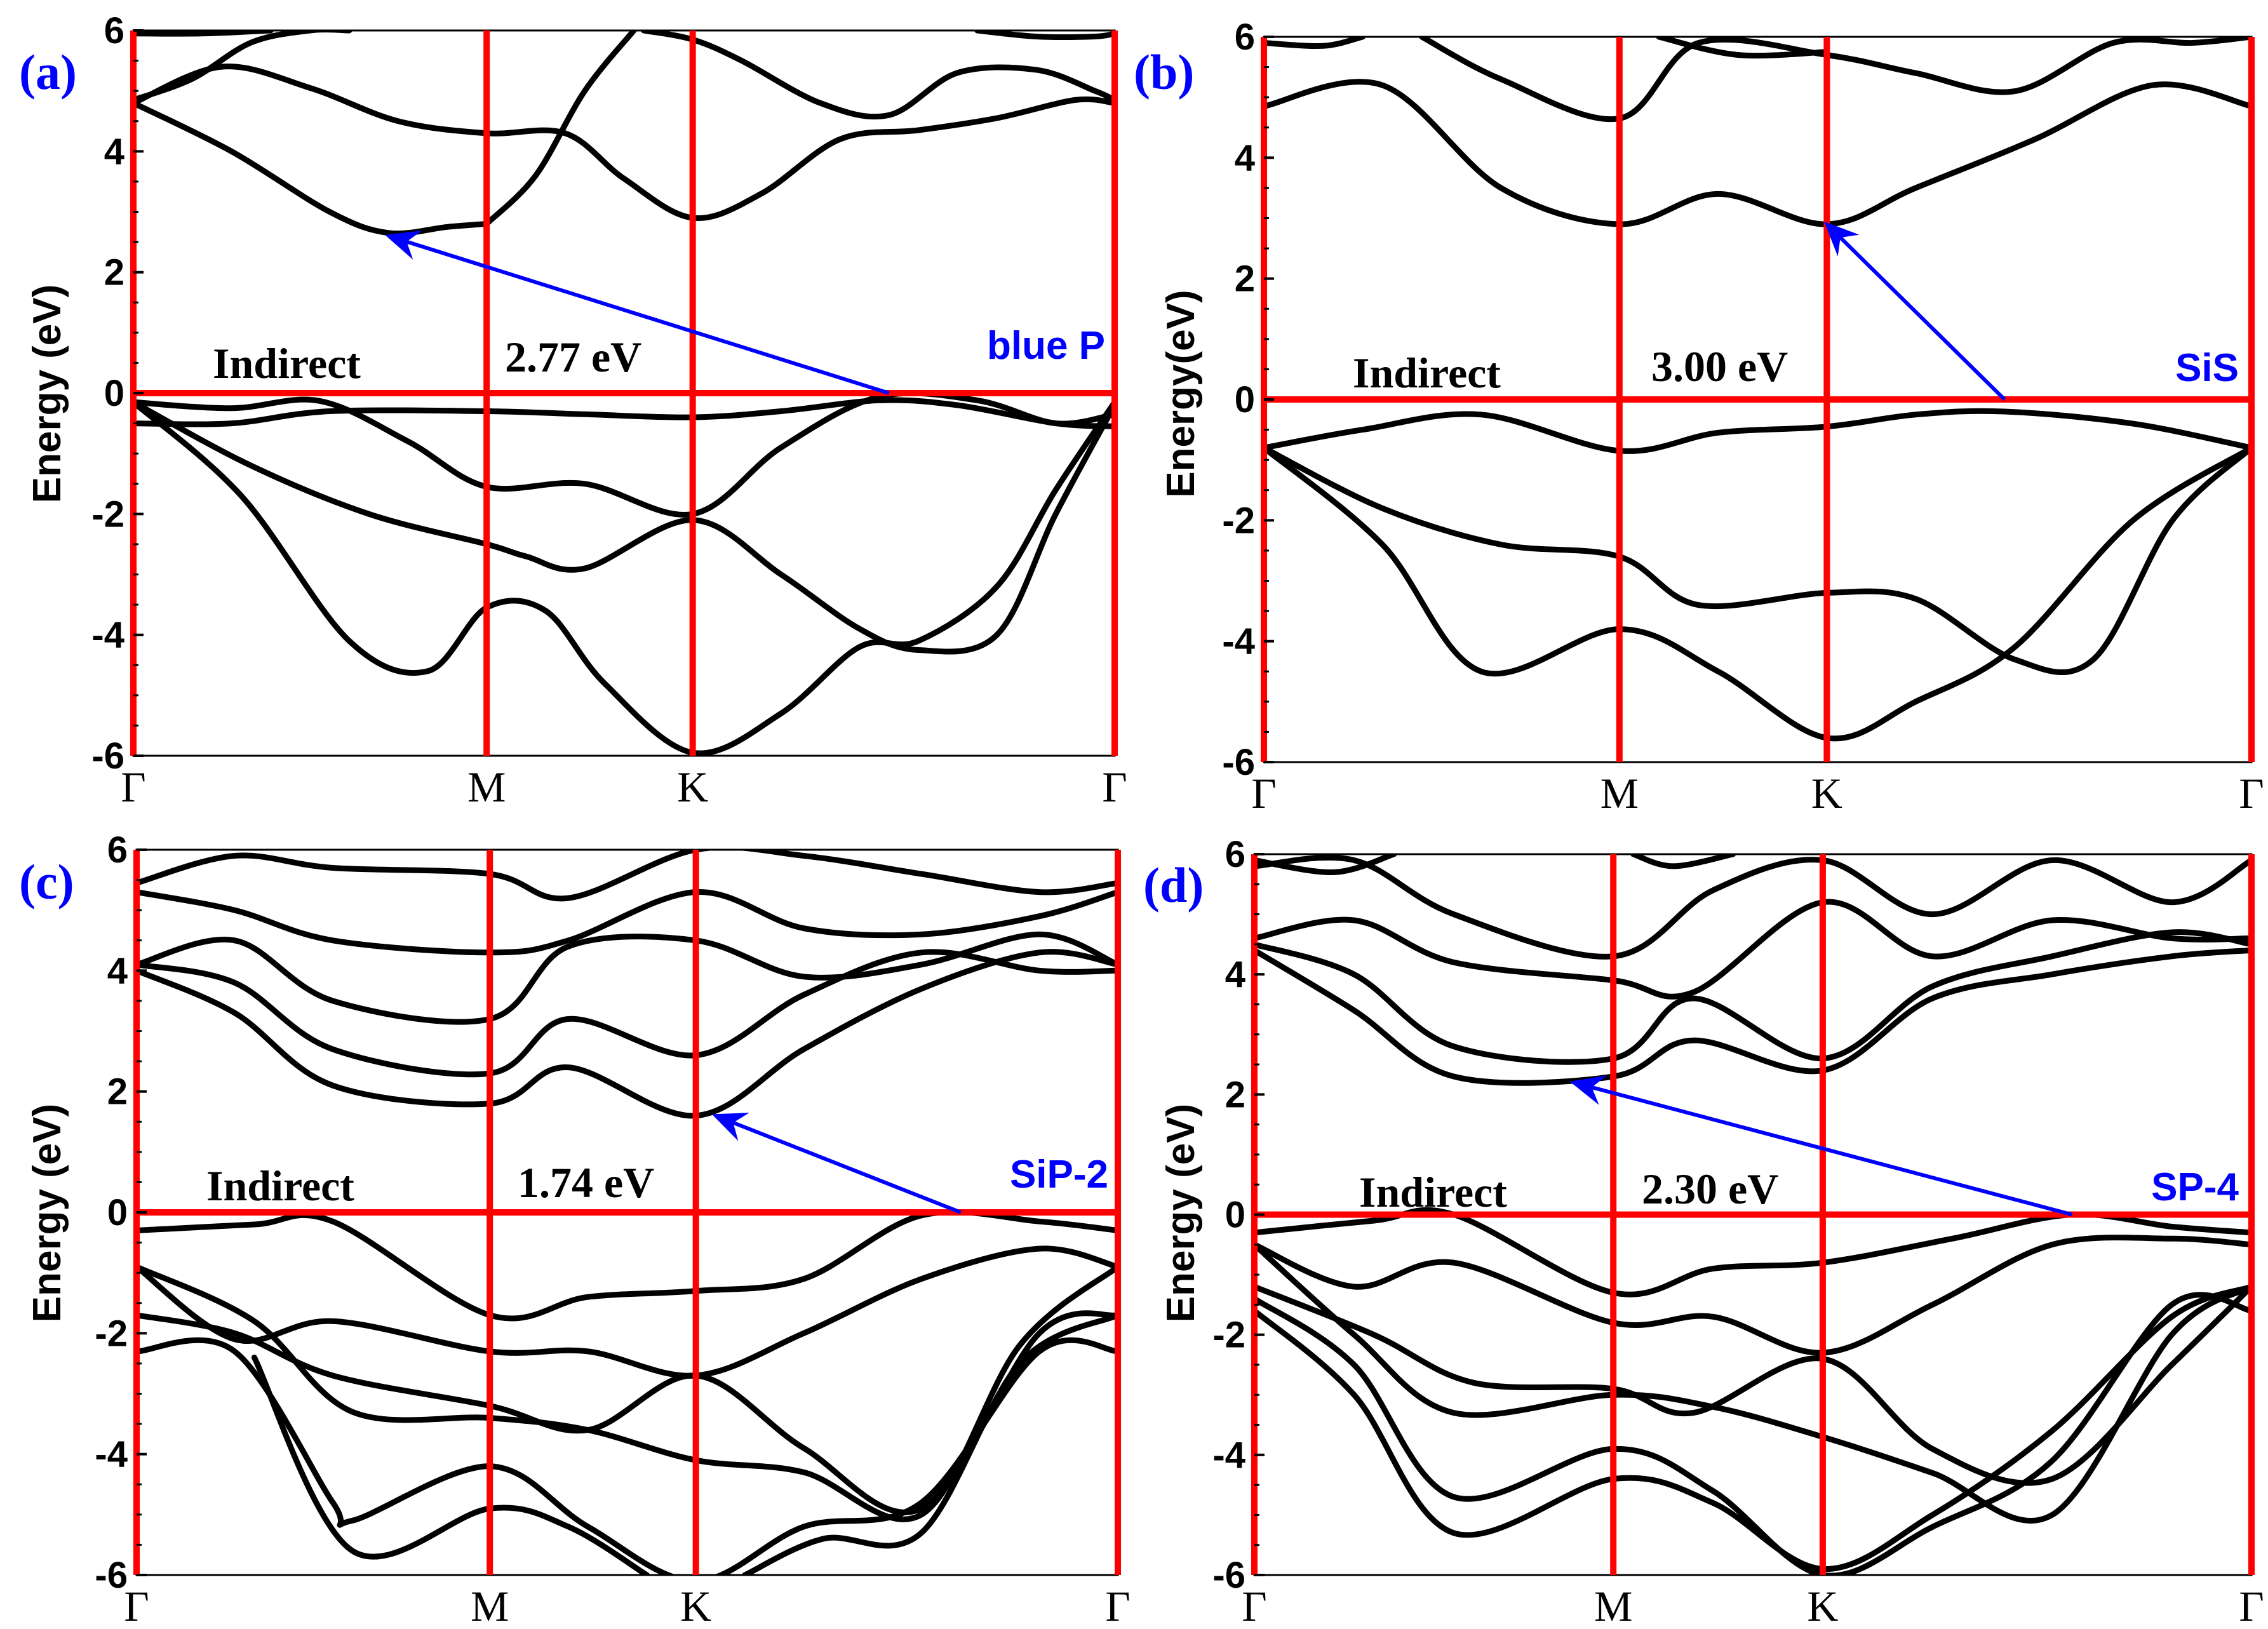 The height and width of the screenshot is (1629, 2268). I want to click on band-gap-value: 2.77 eV, so click(573, 357).